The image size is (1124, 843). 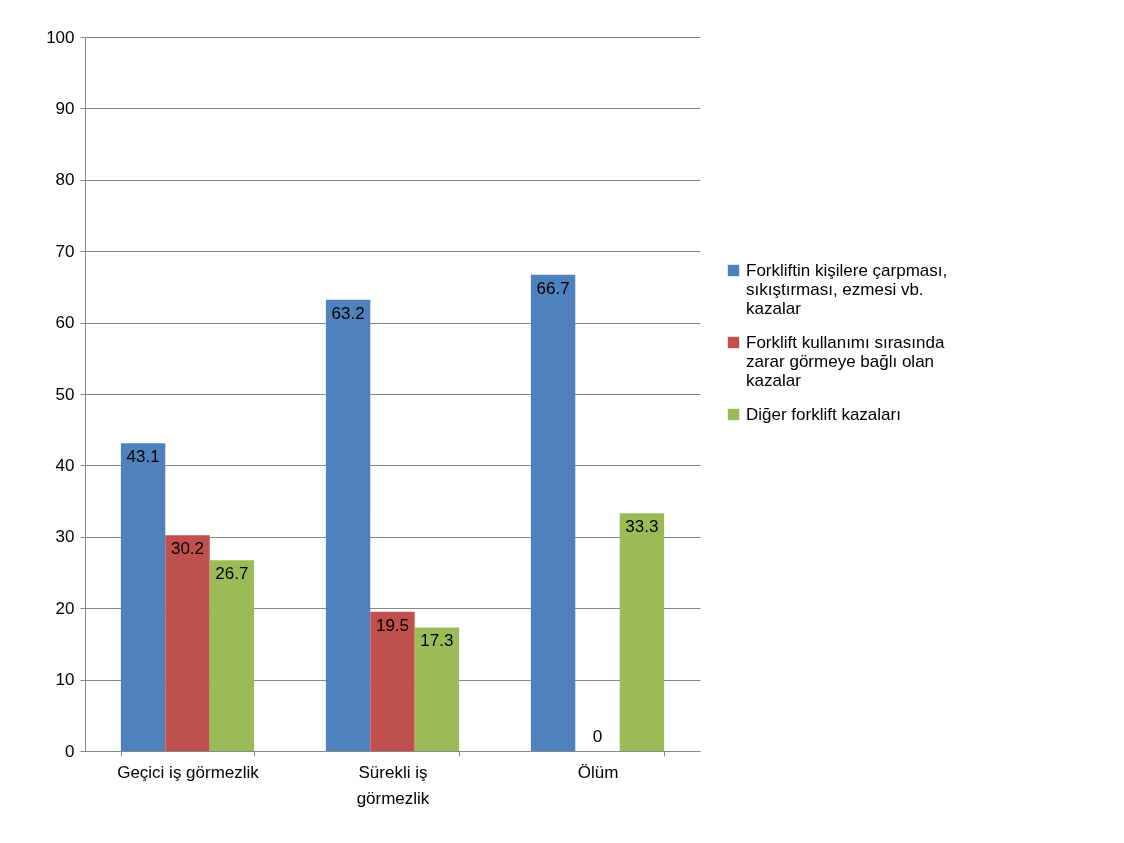 I want to click on y-tick-label: 100, so click(x=60, y=37).